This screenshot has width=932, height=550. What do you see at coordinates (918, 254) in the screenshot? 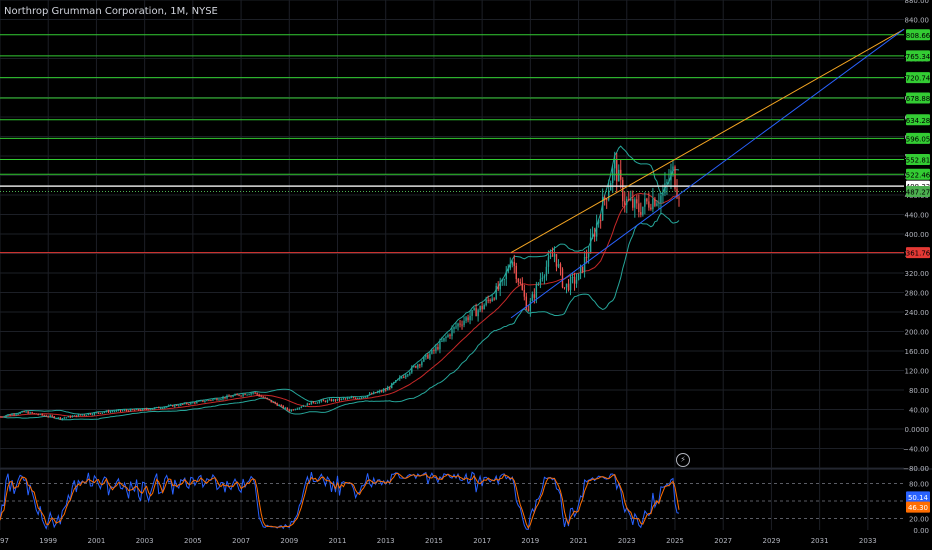
I see `price-label: 361.76` at bounding box center [918, 254].